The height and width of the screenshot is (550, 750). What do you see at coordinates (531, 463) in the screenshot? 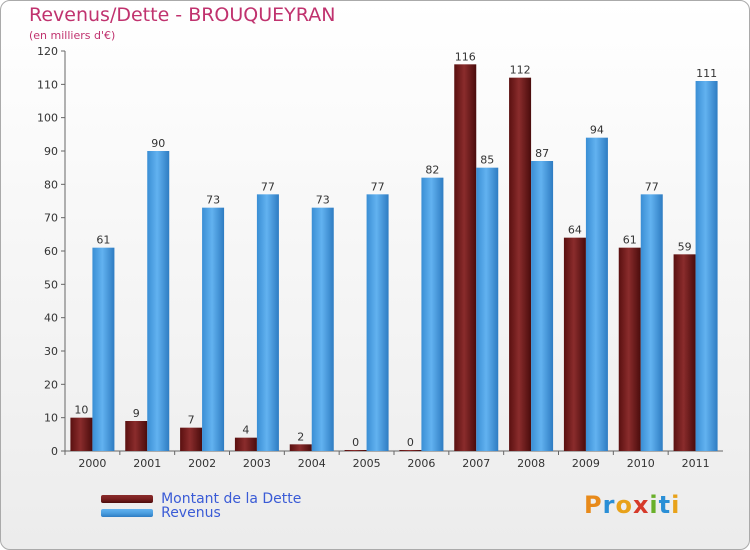
I see `x-tick-label: 2008` at bounding box center [531, 463].